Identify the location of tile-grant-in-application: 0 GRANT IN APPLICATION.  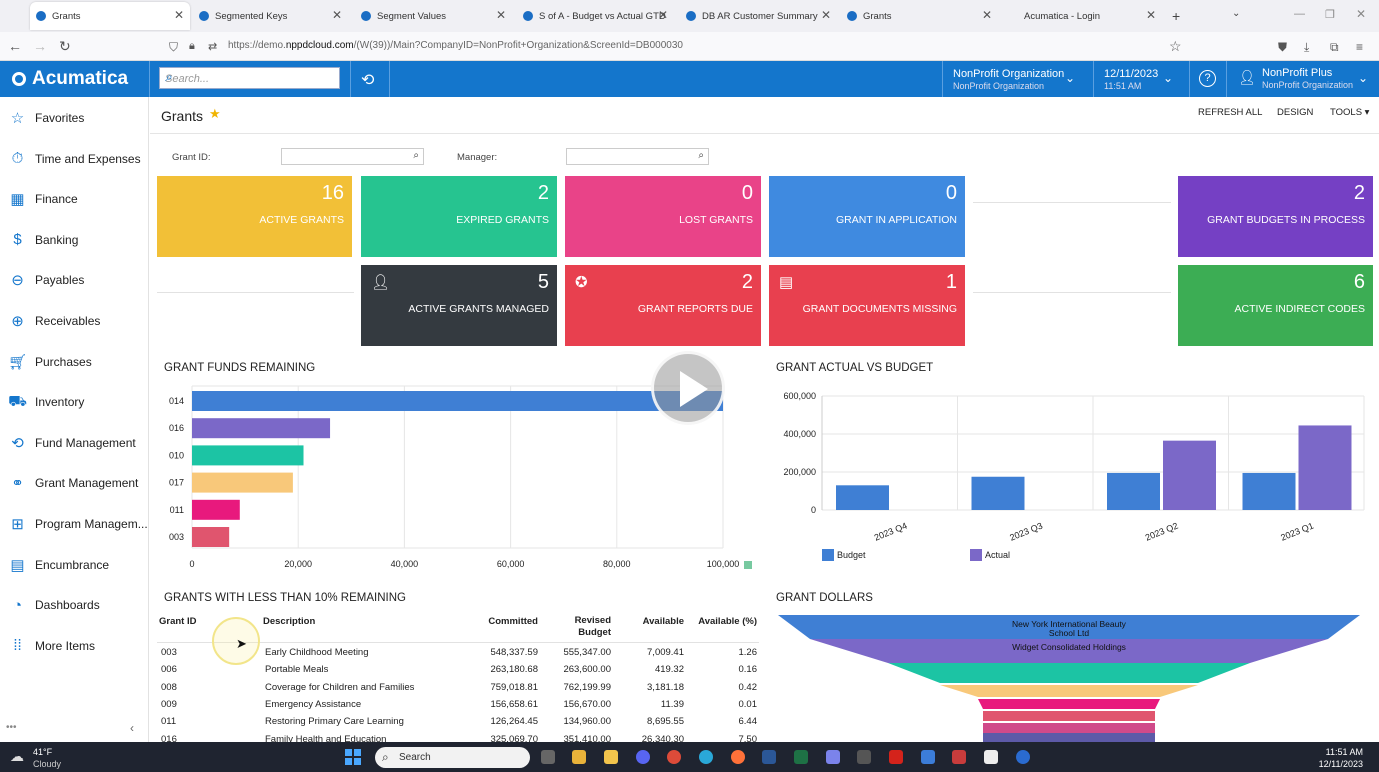
(867, 216).